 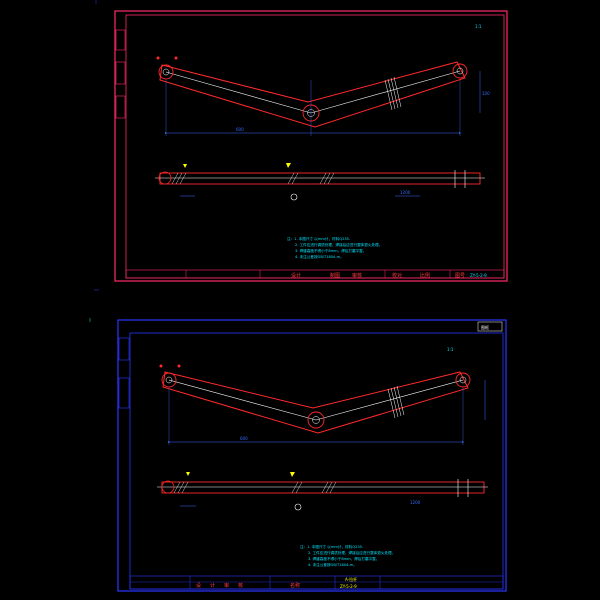 I want to click on tb2-cell-1: 设, so click(x=198, y=585).